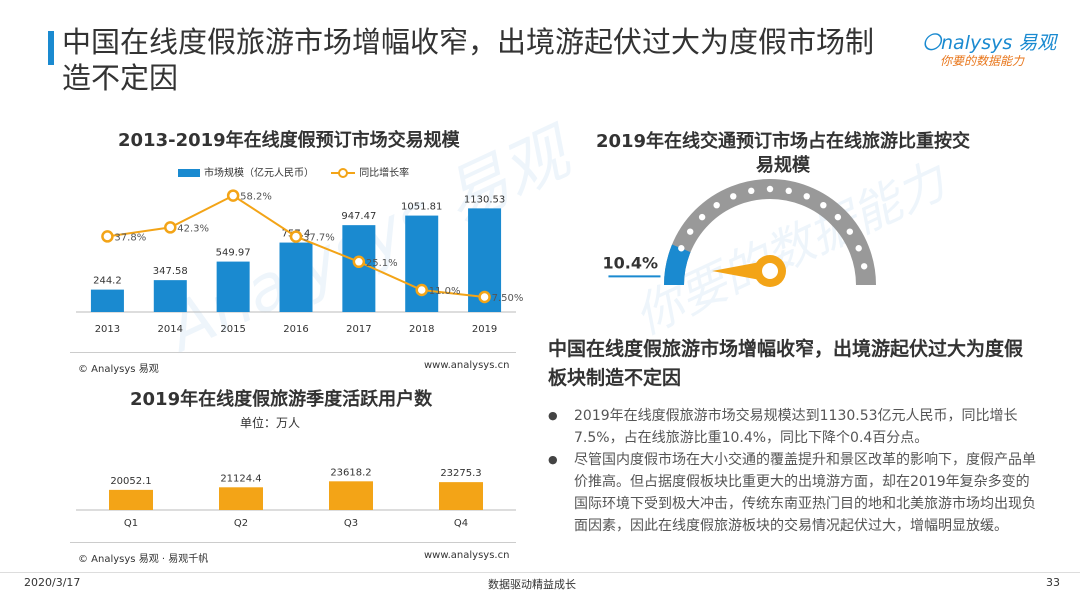  What do you see at coordinates (107, 281) in the screenshot?
I see `bar-value-label: 244.2` at bounding box center [107, 281].